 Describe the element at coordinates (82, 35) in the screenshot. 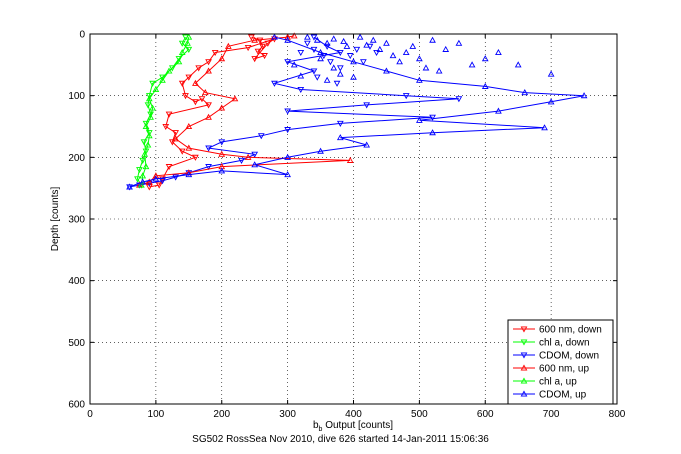

I see `y-tick-label: 0` at that location.